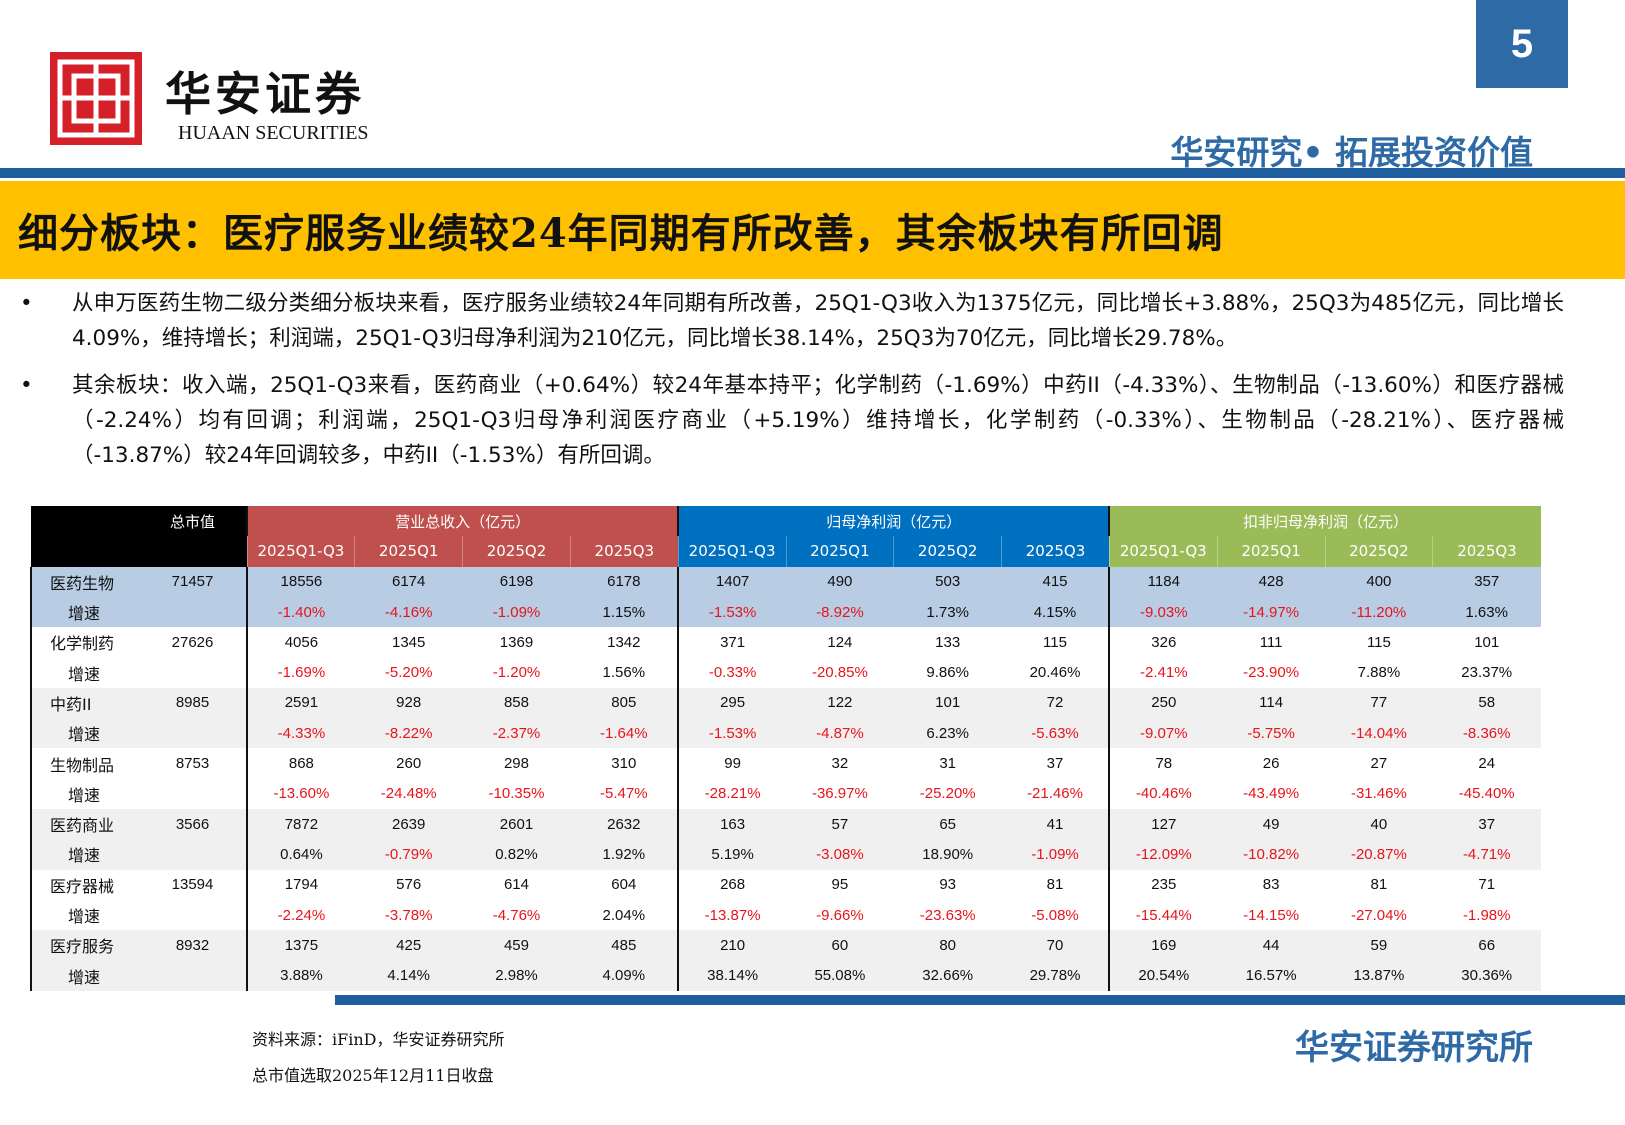 This screenshot has width=1625, height=1125. What do you see at coordinates (516, 703) in the screenshot?
I see `value-cell: 858` at bounding box center [516, 703].